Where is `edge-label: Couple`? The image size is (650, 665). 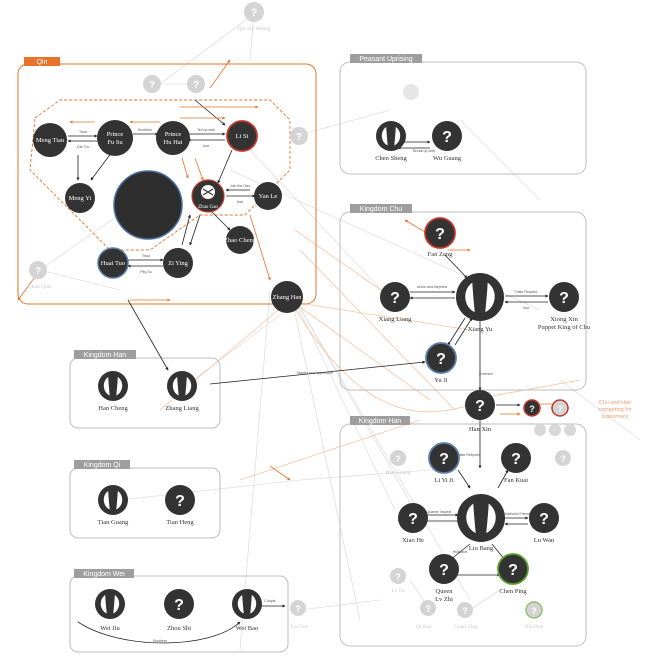 edge-label: Couple is located at coordinates (269, 601).